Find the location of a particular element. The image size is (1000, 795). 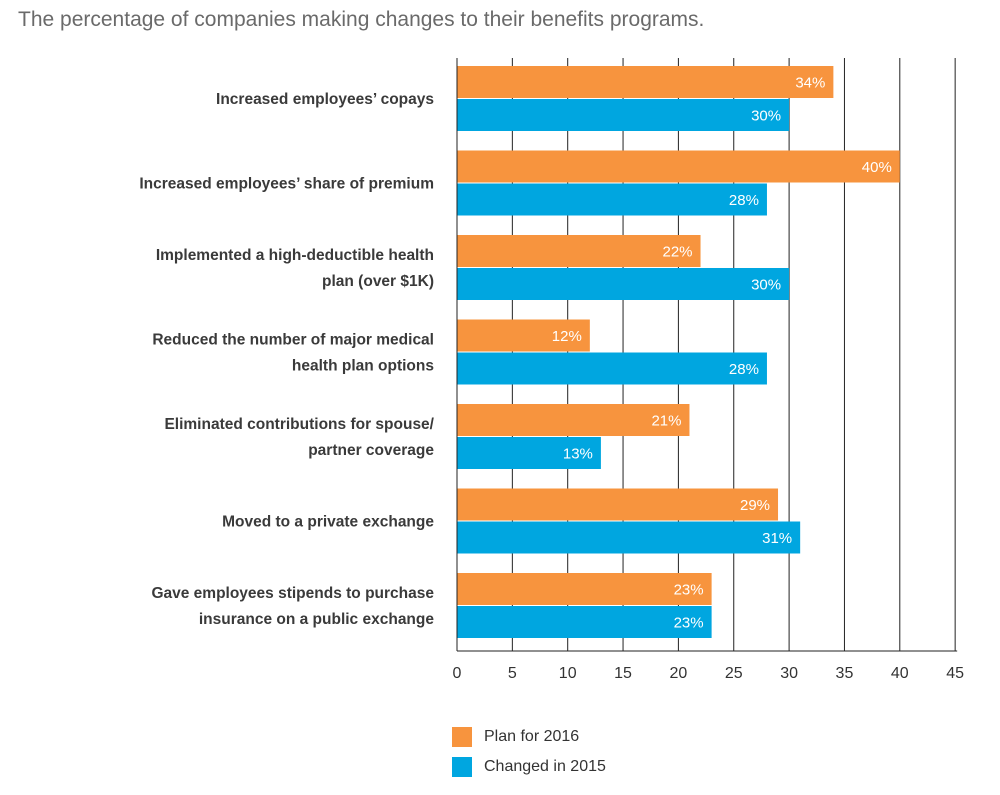

x-tick-label: 0 is located at coordinates (457, 673).